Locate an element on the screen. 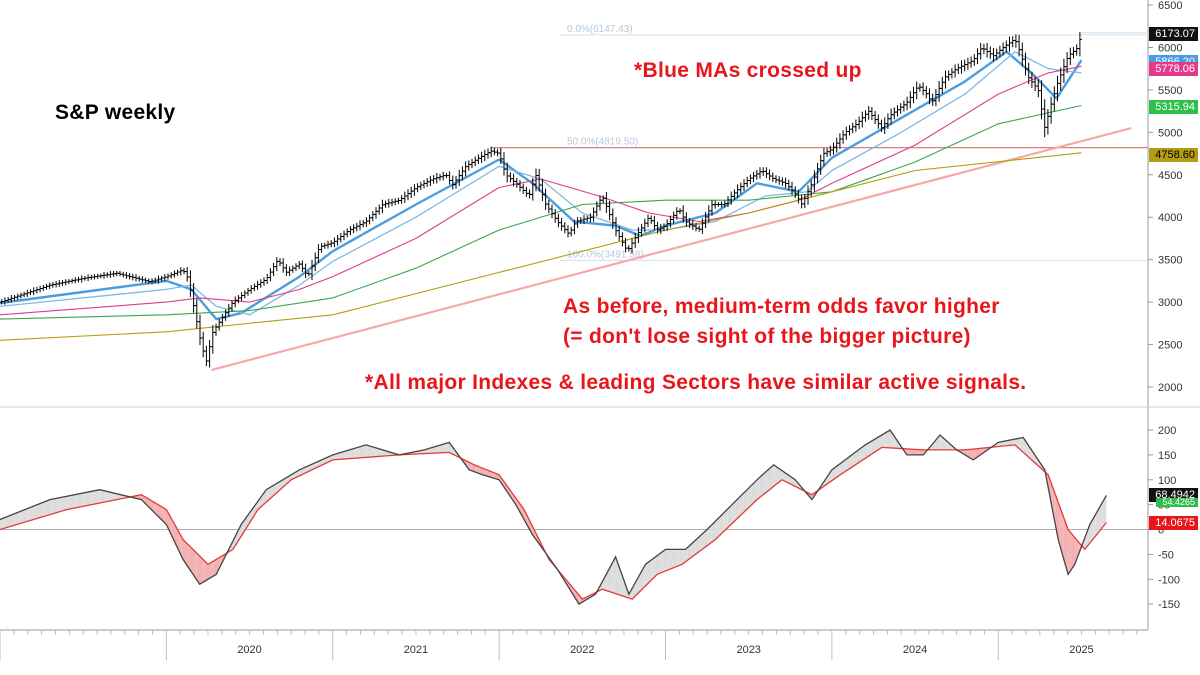 Image resolution: width=1200 pixels, height=675 pixels. price-tick-label: 2500 is located at coordinates (1170, 346).